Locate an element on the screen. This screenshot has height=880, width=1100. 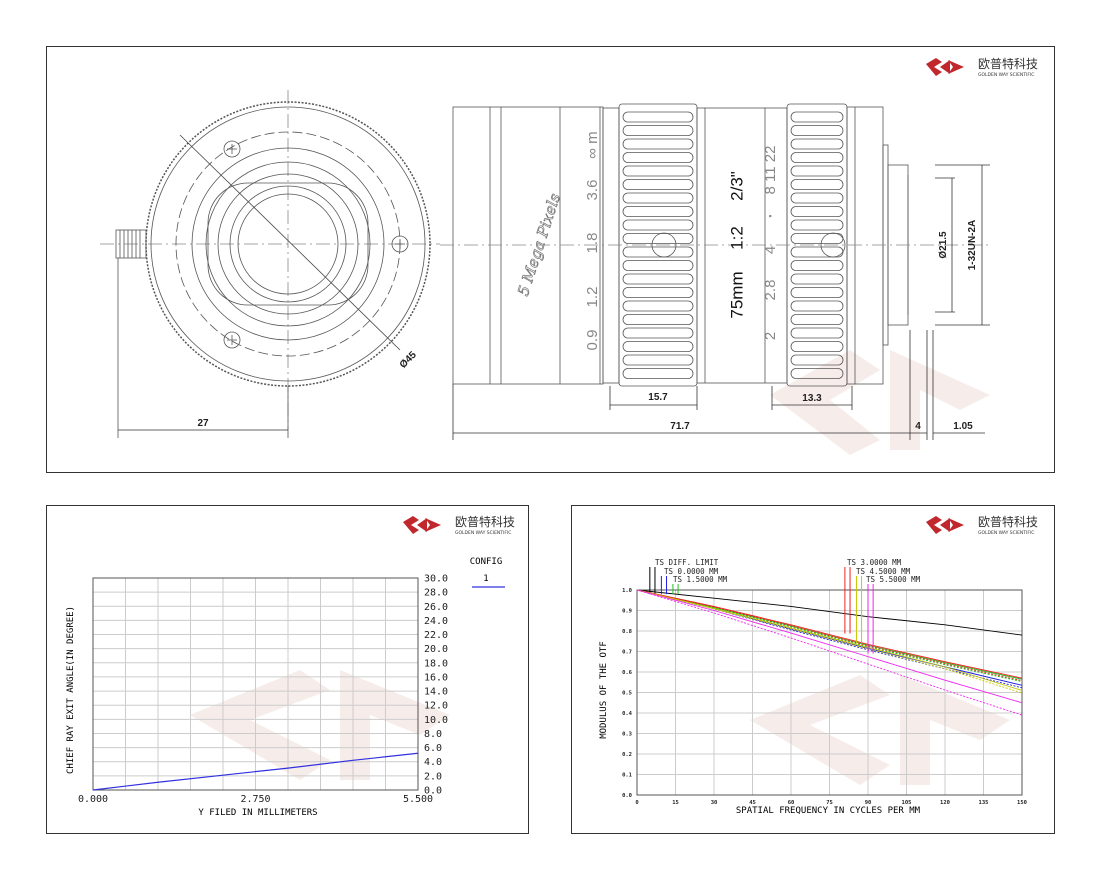
y-tick-label: 20.0 is located at coordinates (436, 649).